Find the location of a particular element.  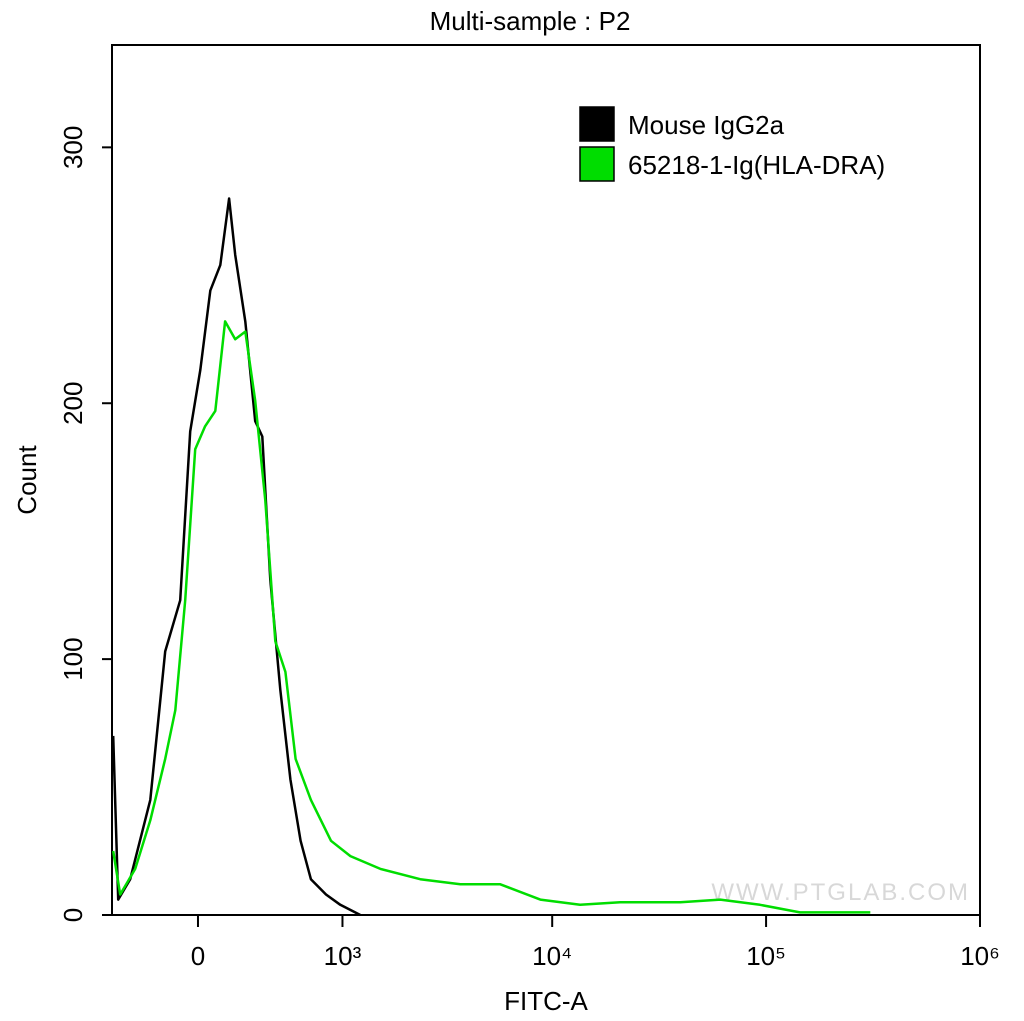

y-axis-label: Count is located at coordinates (27, 480).